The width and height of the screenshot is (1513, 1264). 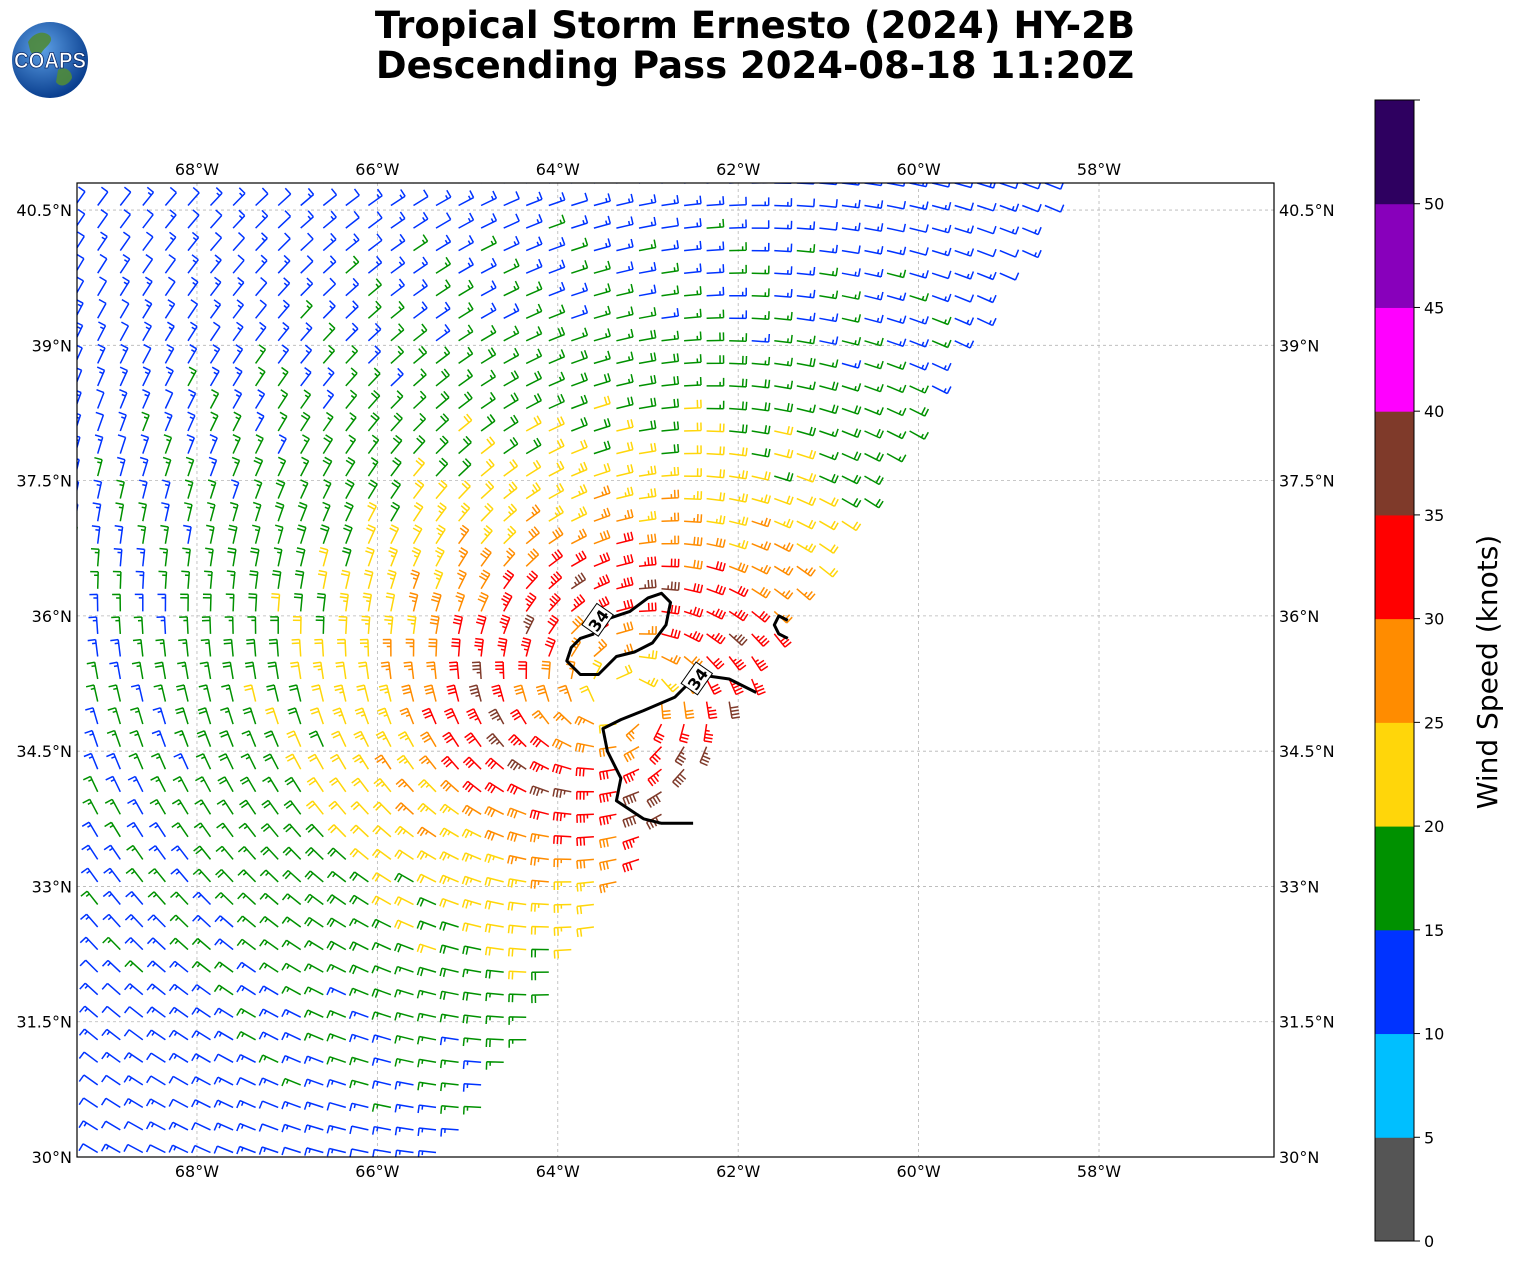 I want to click on lat-tick-label-right: 30°N, so click(x=1299, y=1157).